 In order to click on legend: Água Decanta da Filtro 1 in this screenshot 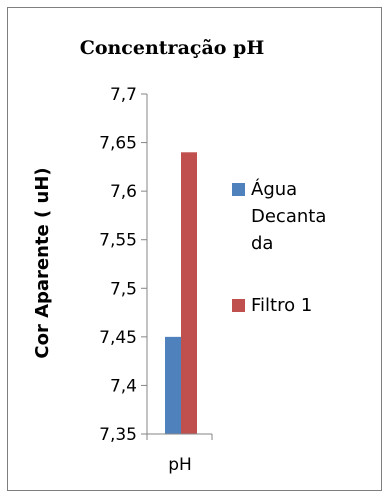, I will do `click(279, 247)`.